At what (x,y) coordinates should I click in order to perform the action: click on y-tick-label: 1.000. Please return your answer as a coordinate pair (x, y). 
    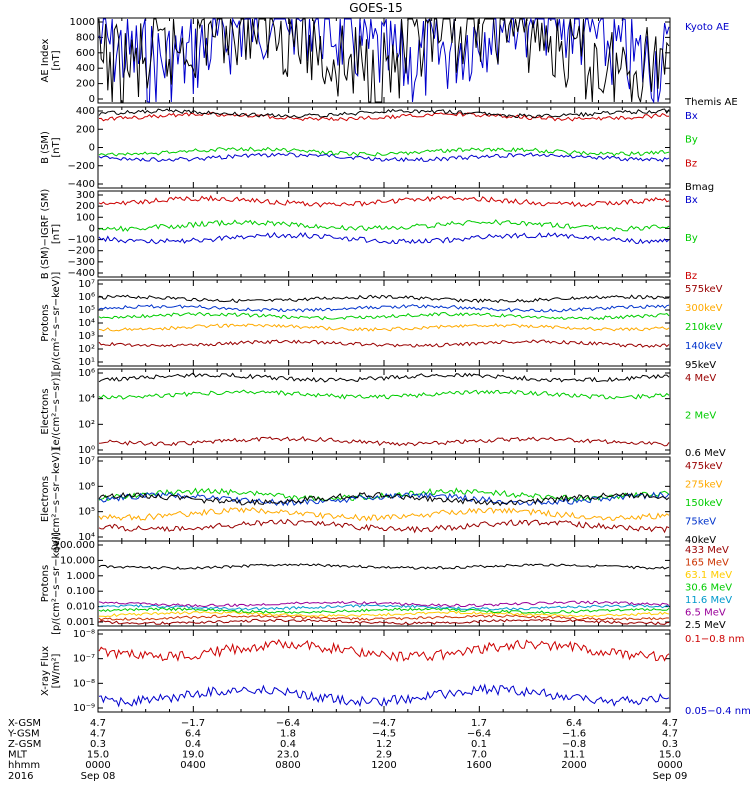
    Looking at the image, I should click on (80, 576).